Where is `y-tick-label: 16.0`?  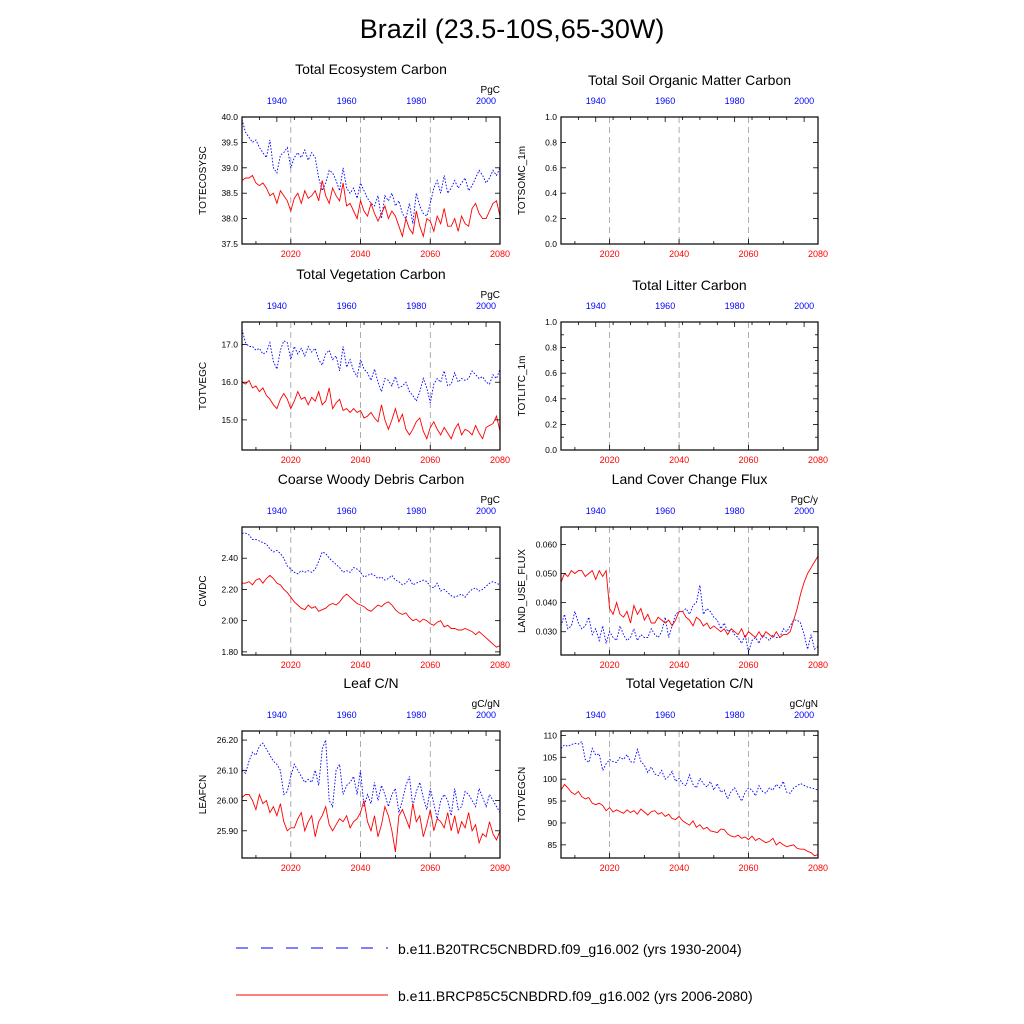
y-tick-label: 16.0 is located at coordinates (229, 382).